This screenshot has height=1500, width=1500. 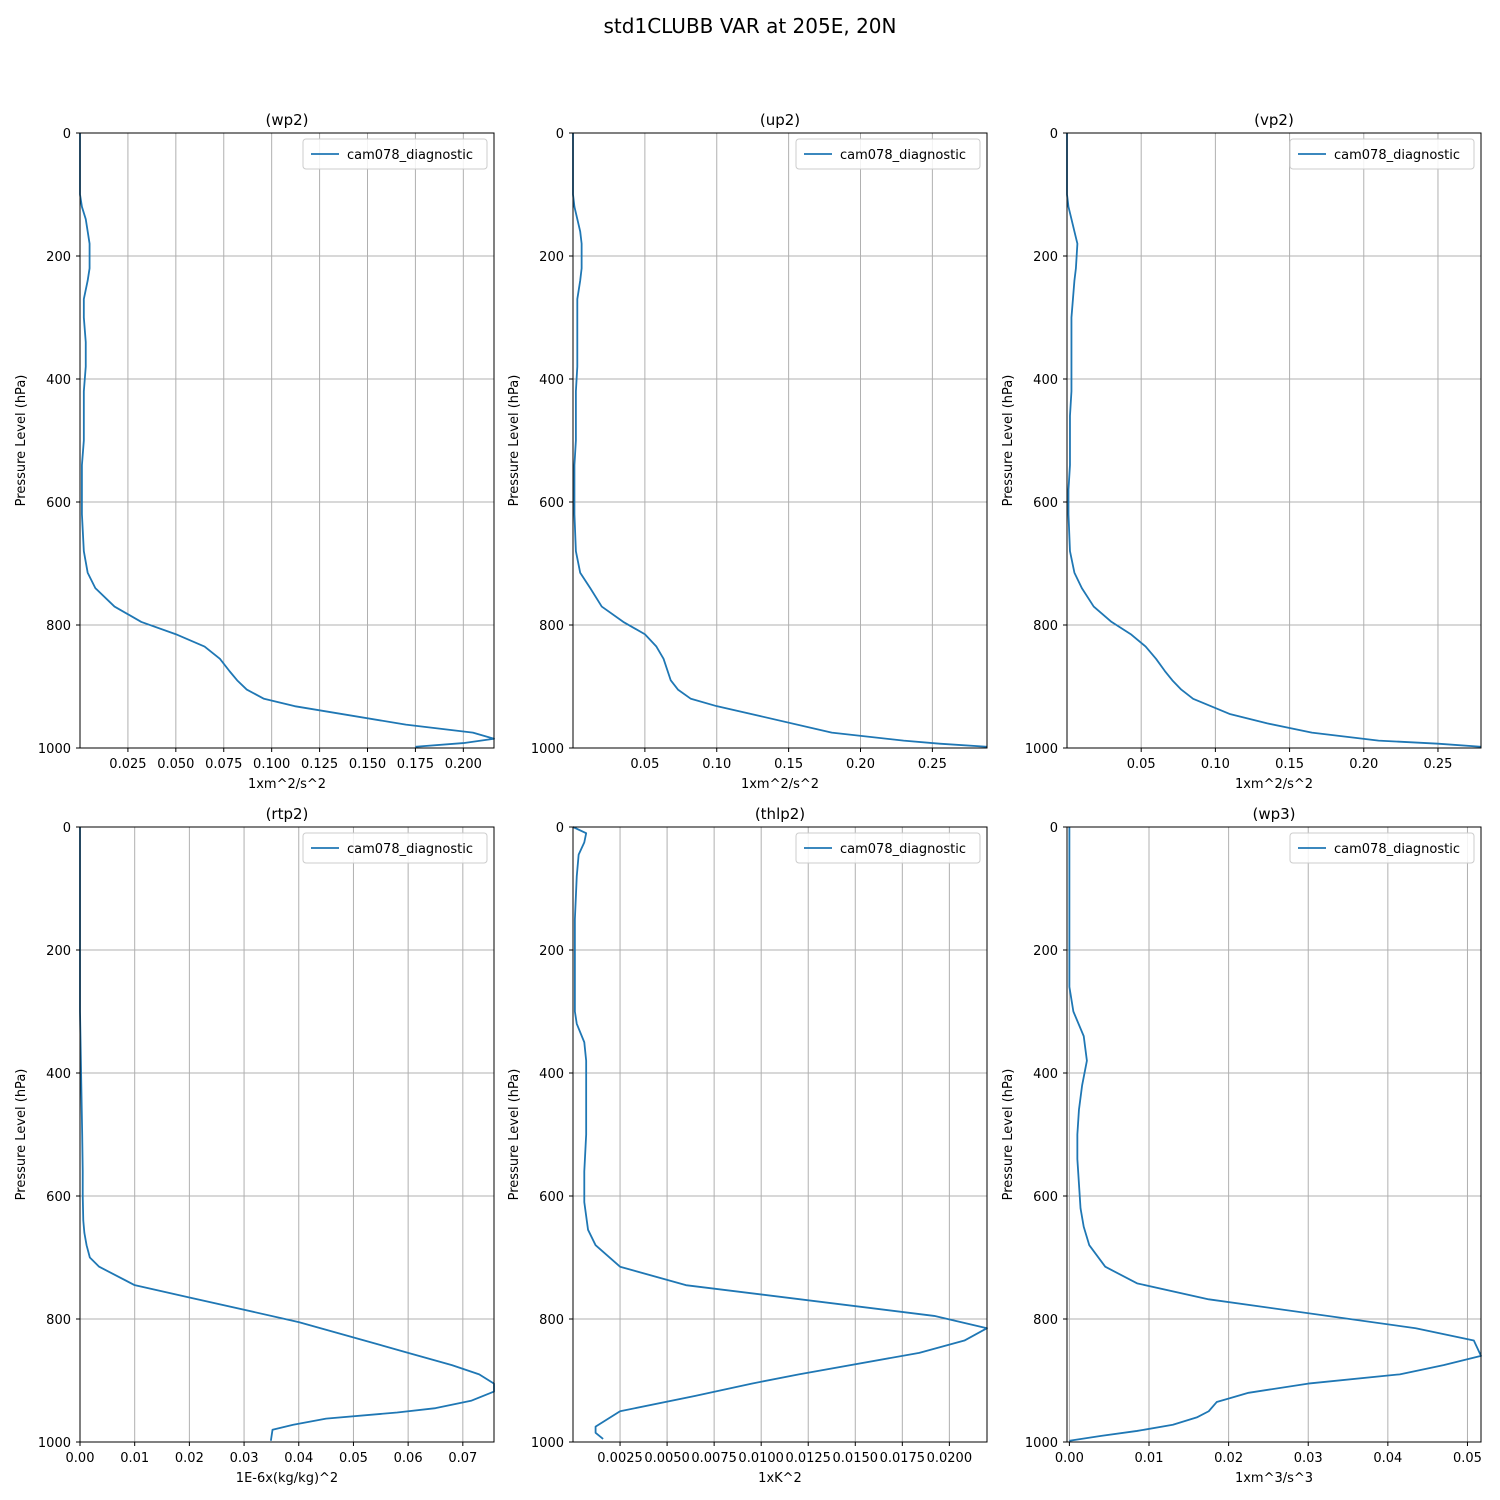 What do you see at coordinates (223, 764) in the screenshot?
I see `x-tick-label: 0.075` at bounding box center [223, 764].